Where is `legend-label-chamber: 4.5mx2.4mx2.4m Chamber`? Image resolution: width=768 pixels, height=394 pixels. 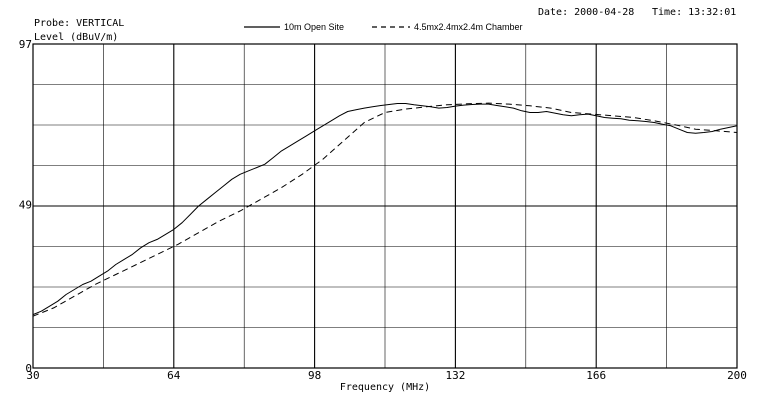
legend-label-chamber: 4.5mx2.4mx2.4m Chamber is located at coordinates (468, 27).